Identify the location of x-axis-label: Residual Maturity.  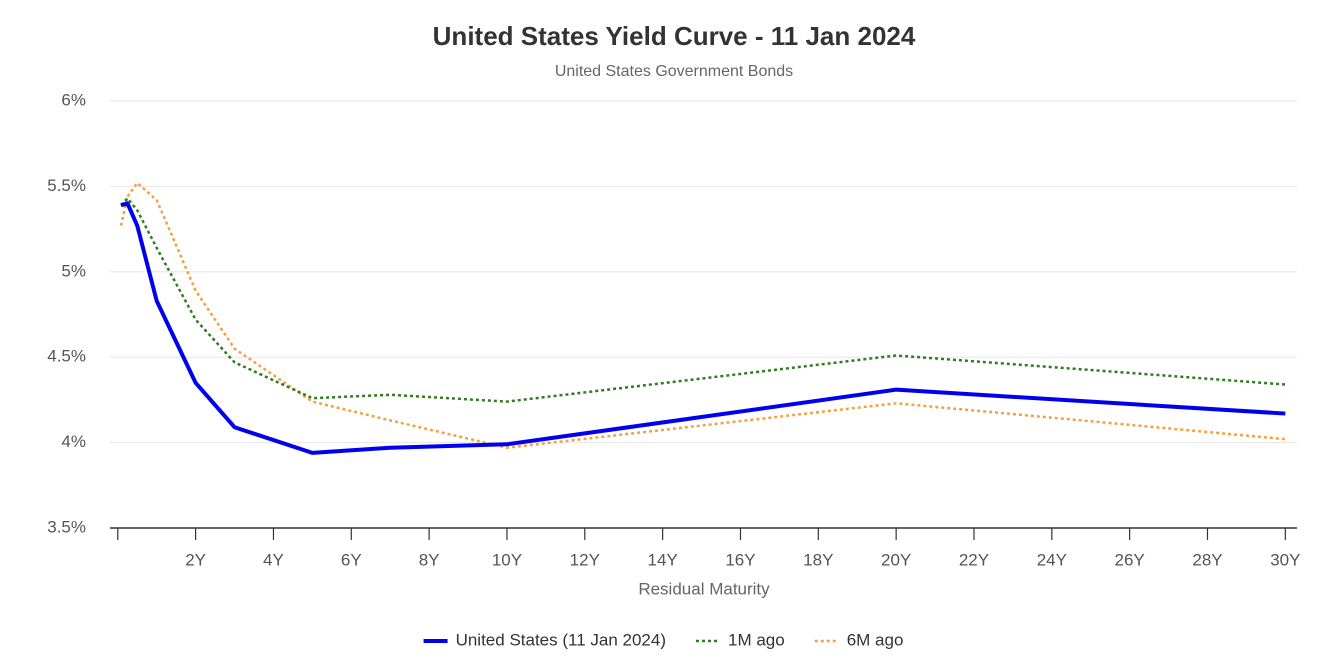
(704, 588).